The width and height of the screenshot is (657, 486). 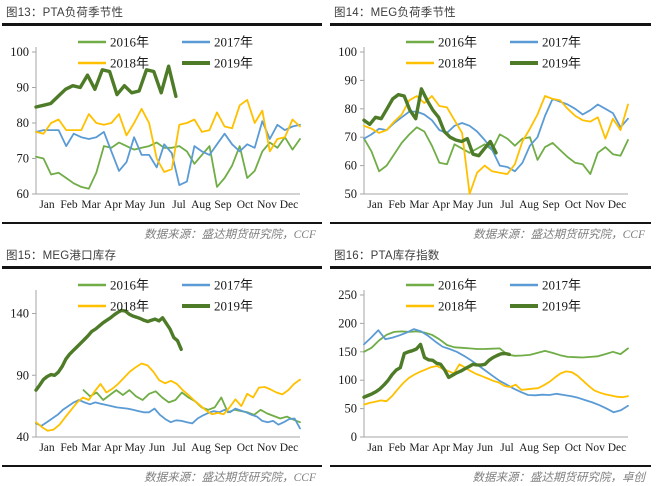 I want to click on chart-title: 图15：MEG港口库存, so click(x=61, y=256).